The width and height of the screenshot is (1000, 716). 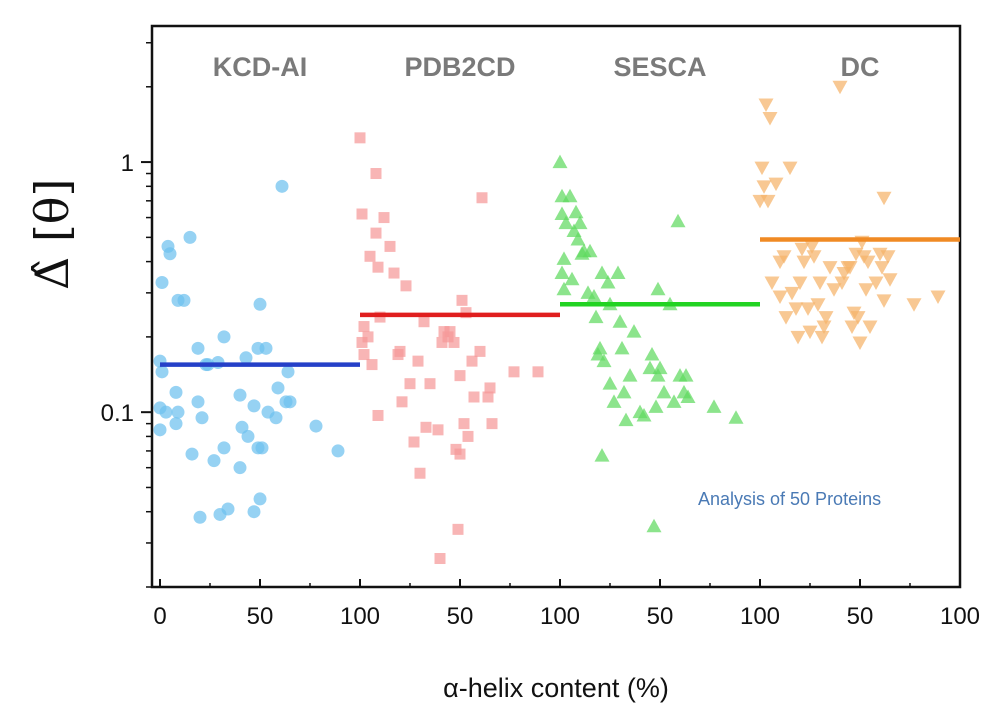 I want to click on x-tick-label: 50, so click(x=260, y=616).